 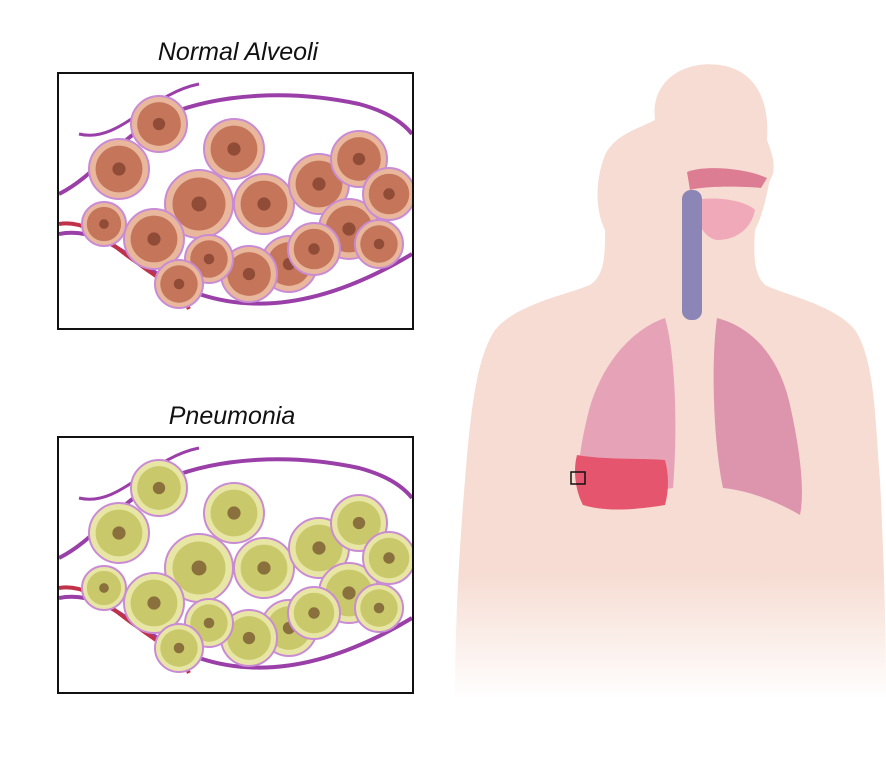 I want to click on normal-alveoli-panel, so click(x=235, y=201).